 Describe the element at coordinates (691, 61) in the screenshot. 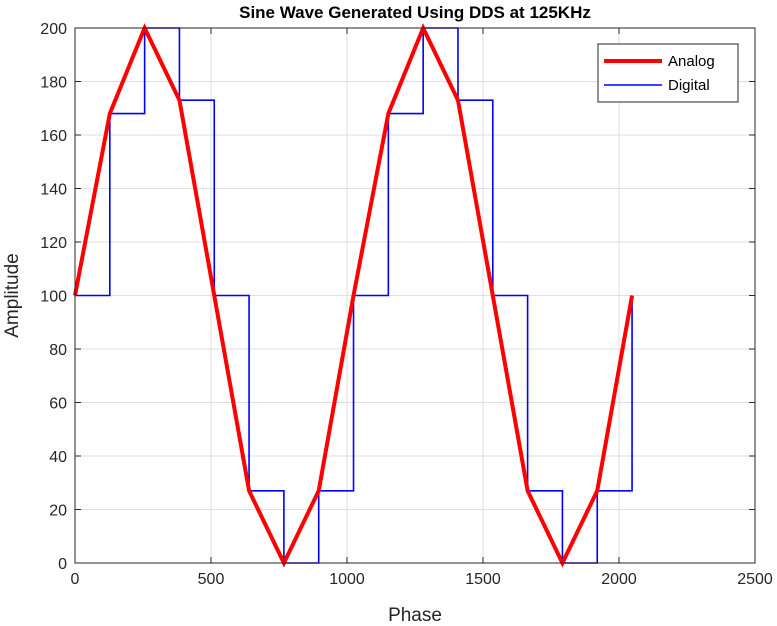

I see `legend-label-analog: Analog` at that location.